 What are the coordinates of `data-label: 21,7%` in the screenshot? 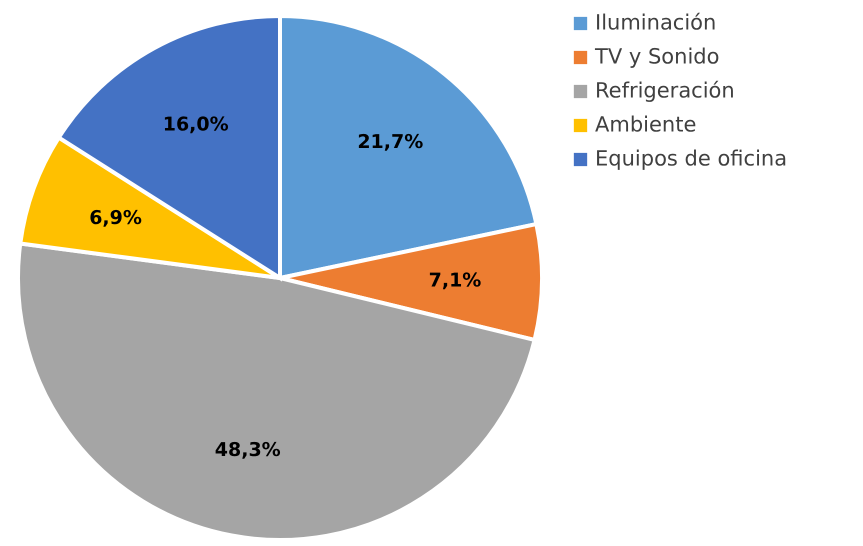 It's located at (390, 142).